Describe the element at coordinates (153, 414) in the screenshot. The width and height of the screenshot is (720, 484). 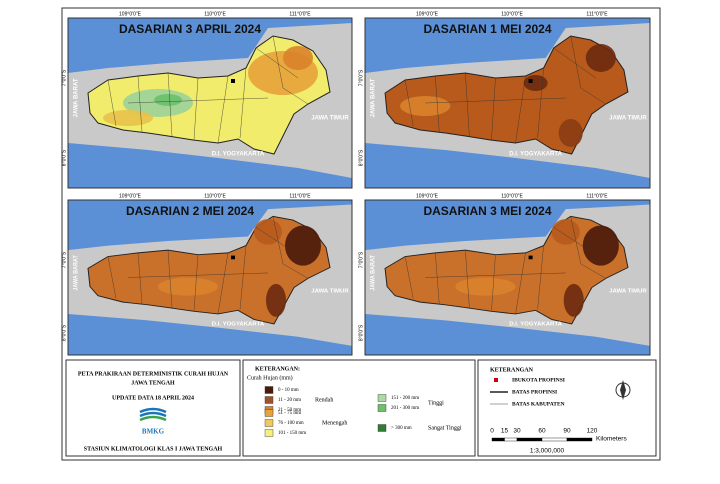
I see `logo-wave` at that location.